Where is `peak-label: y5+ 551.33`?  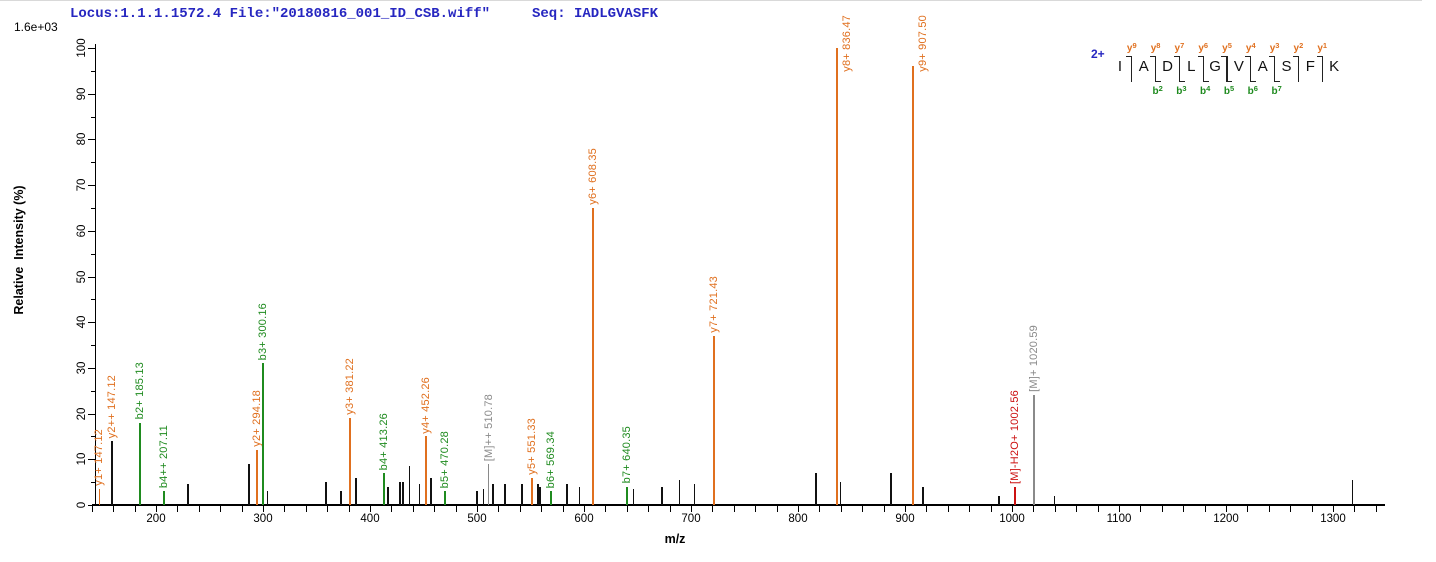
peak-label: y5+ 551.33 is located at coordinates (531, 446).